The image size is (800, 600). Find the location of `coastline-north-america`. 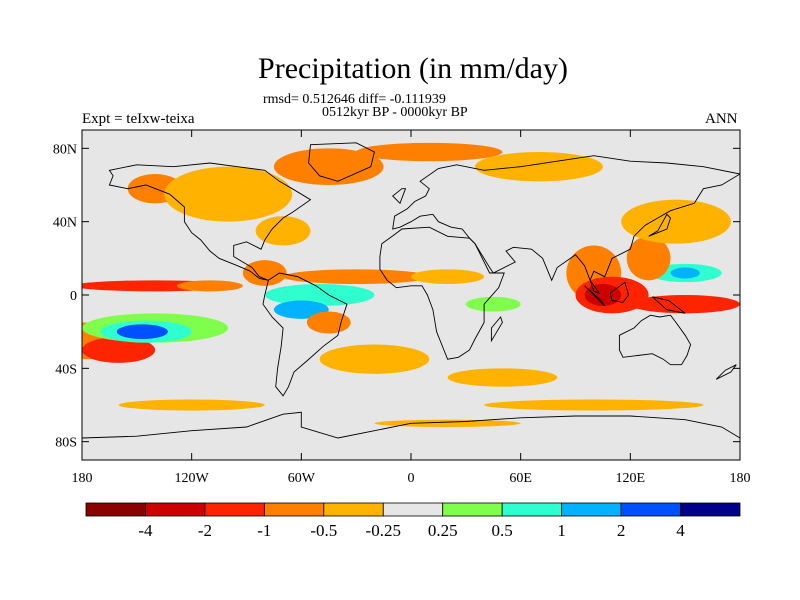

coastline-north-america is located at coordinates (210, 221).